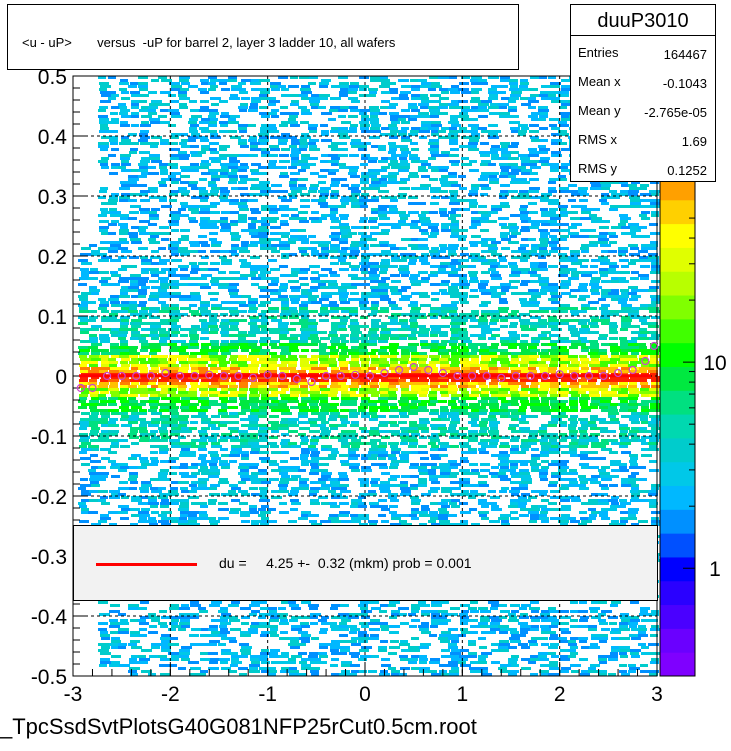 The image size is (731, 751). Describe the element at coordinates (643, 52) in the screenshot. I see `stats-row-entries: Entries 164467` at that location.